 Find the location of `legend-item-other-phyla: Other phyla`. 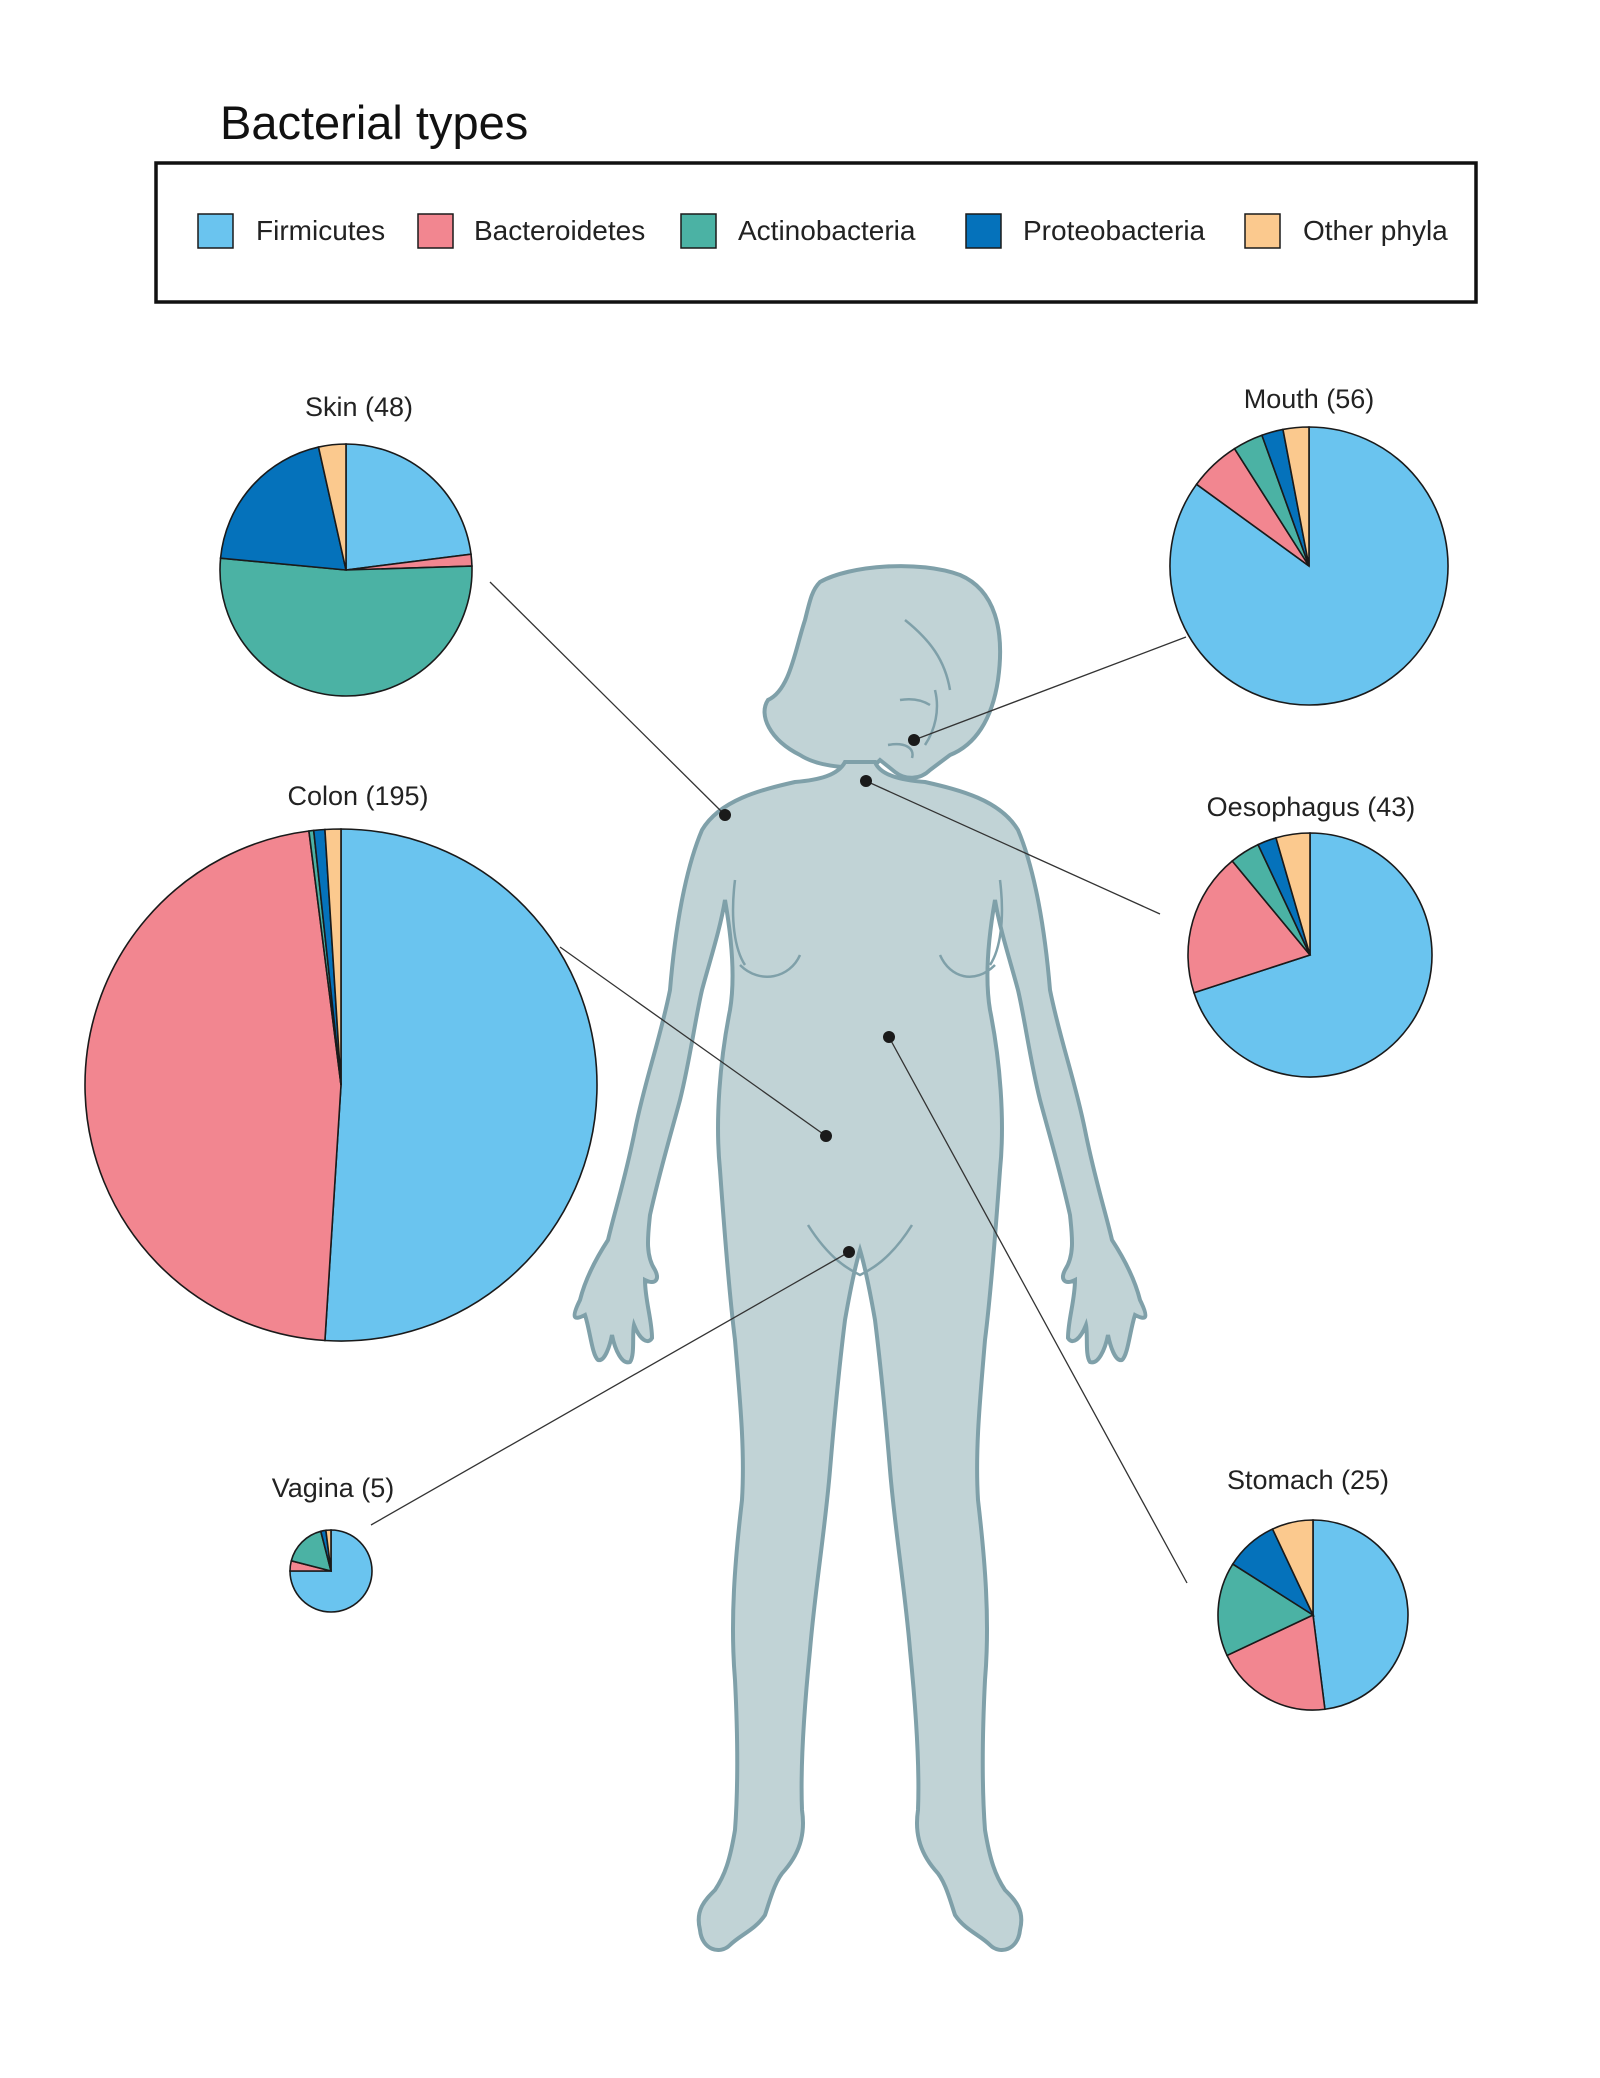

legend-item-other-phyla: Other phyla is located at coordinates (1346, 231).